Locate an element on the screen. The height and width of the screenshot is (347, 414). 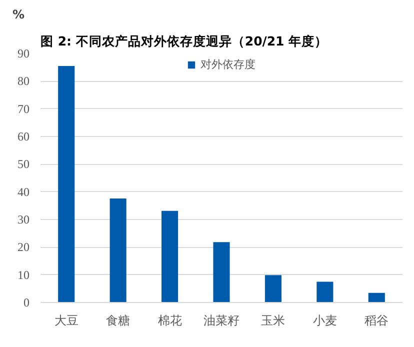
x-tick-label: 稻谷 is located at coordinates (376, 321).